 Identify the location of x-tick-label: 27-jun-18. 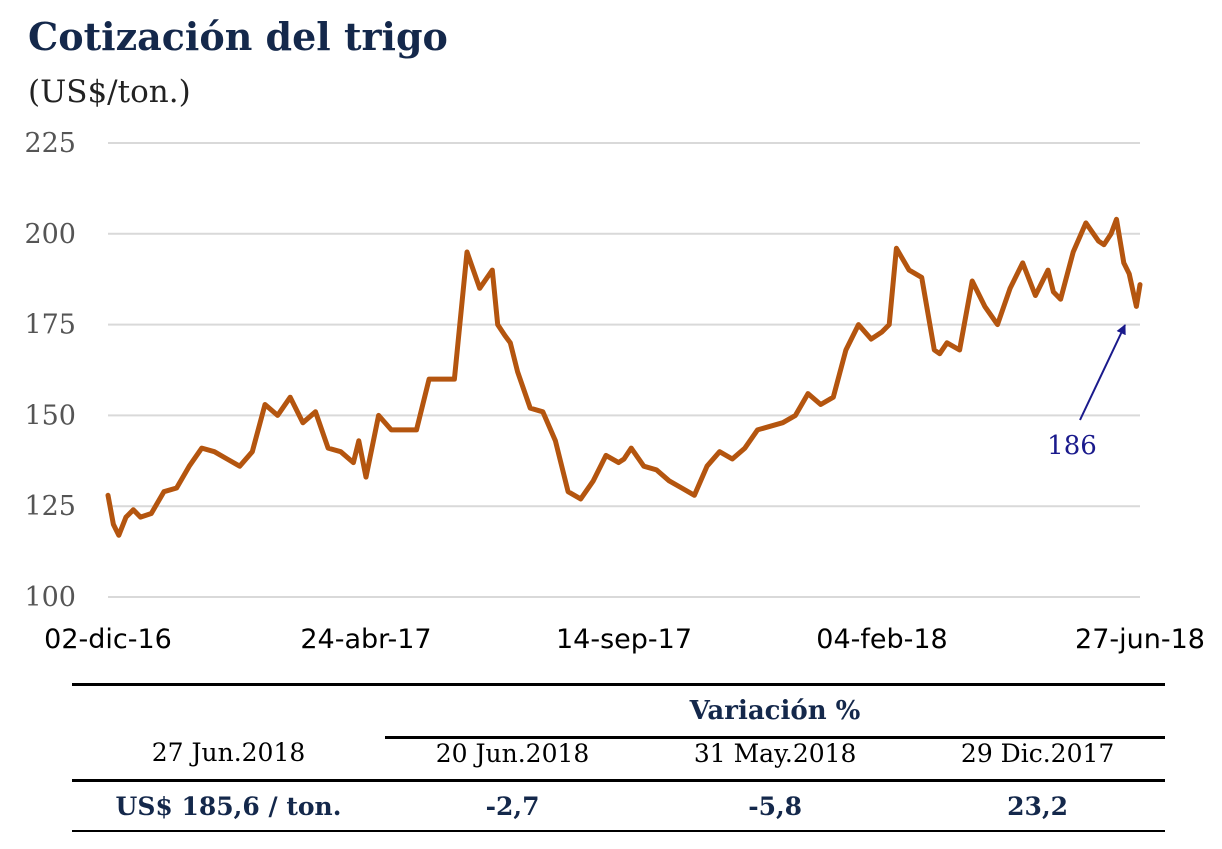
(1140, 639).